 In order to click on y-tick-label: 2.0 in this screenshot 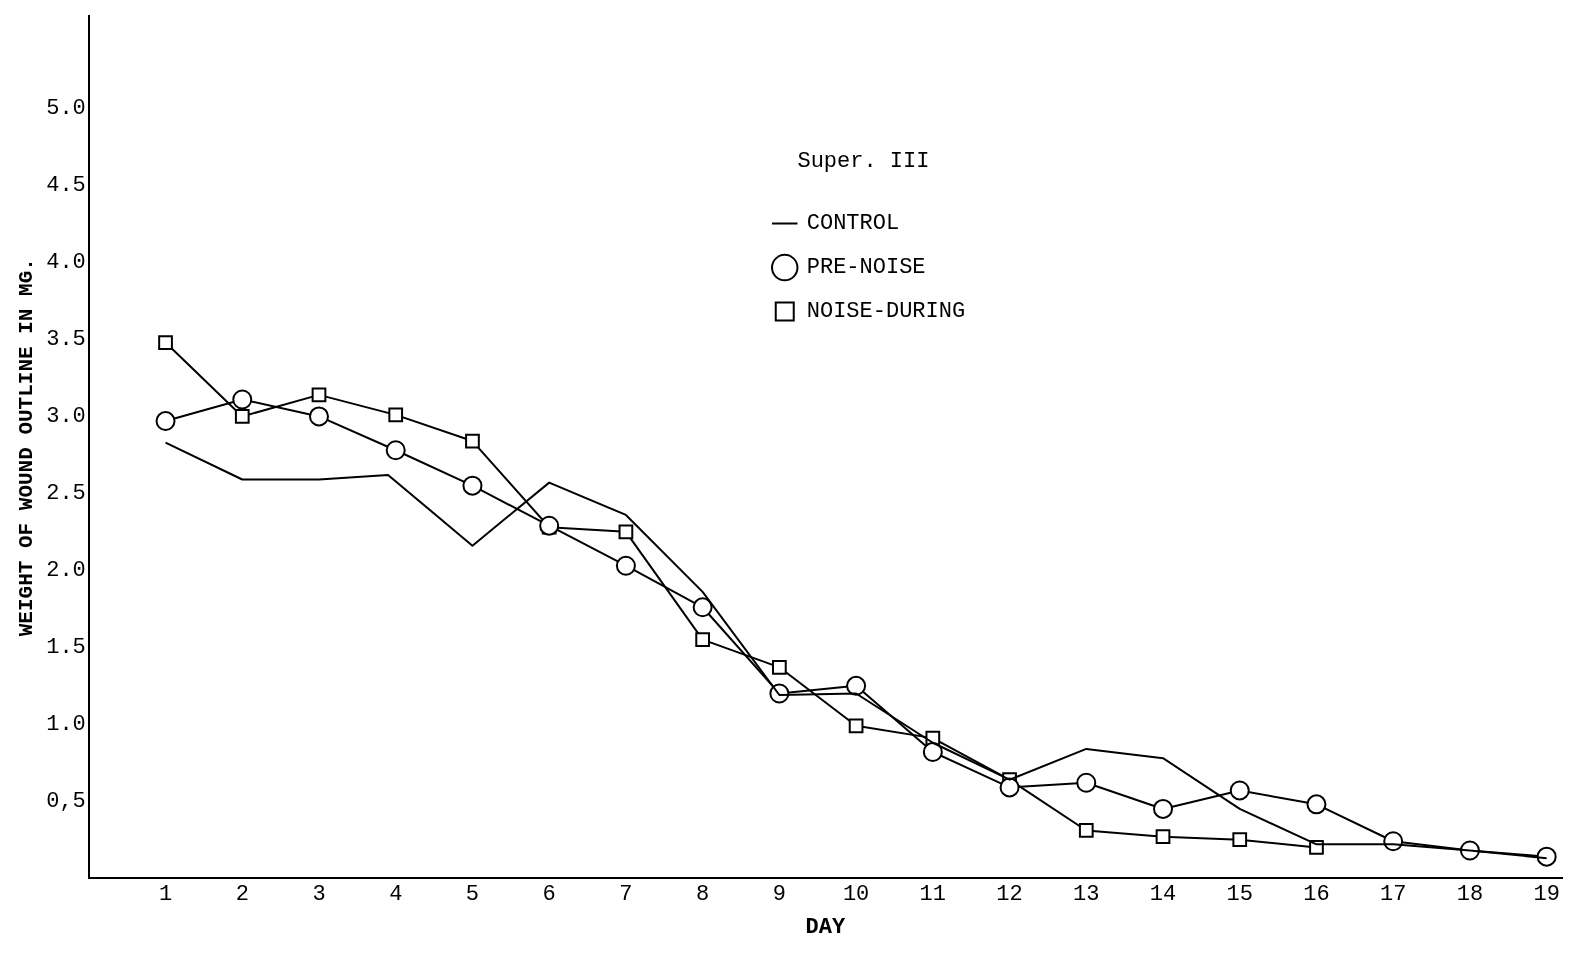, I will do `click(66, 571)`.